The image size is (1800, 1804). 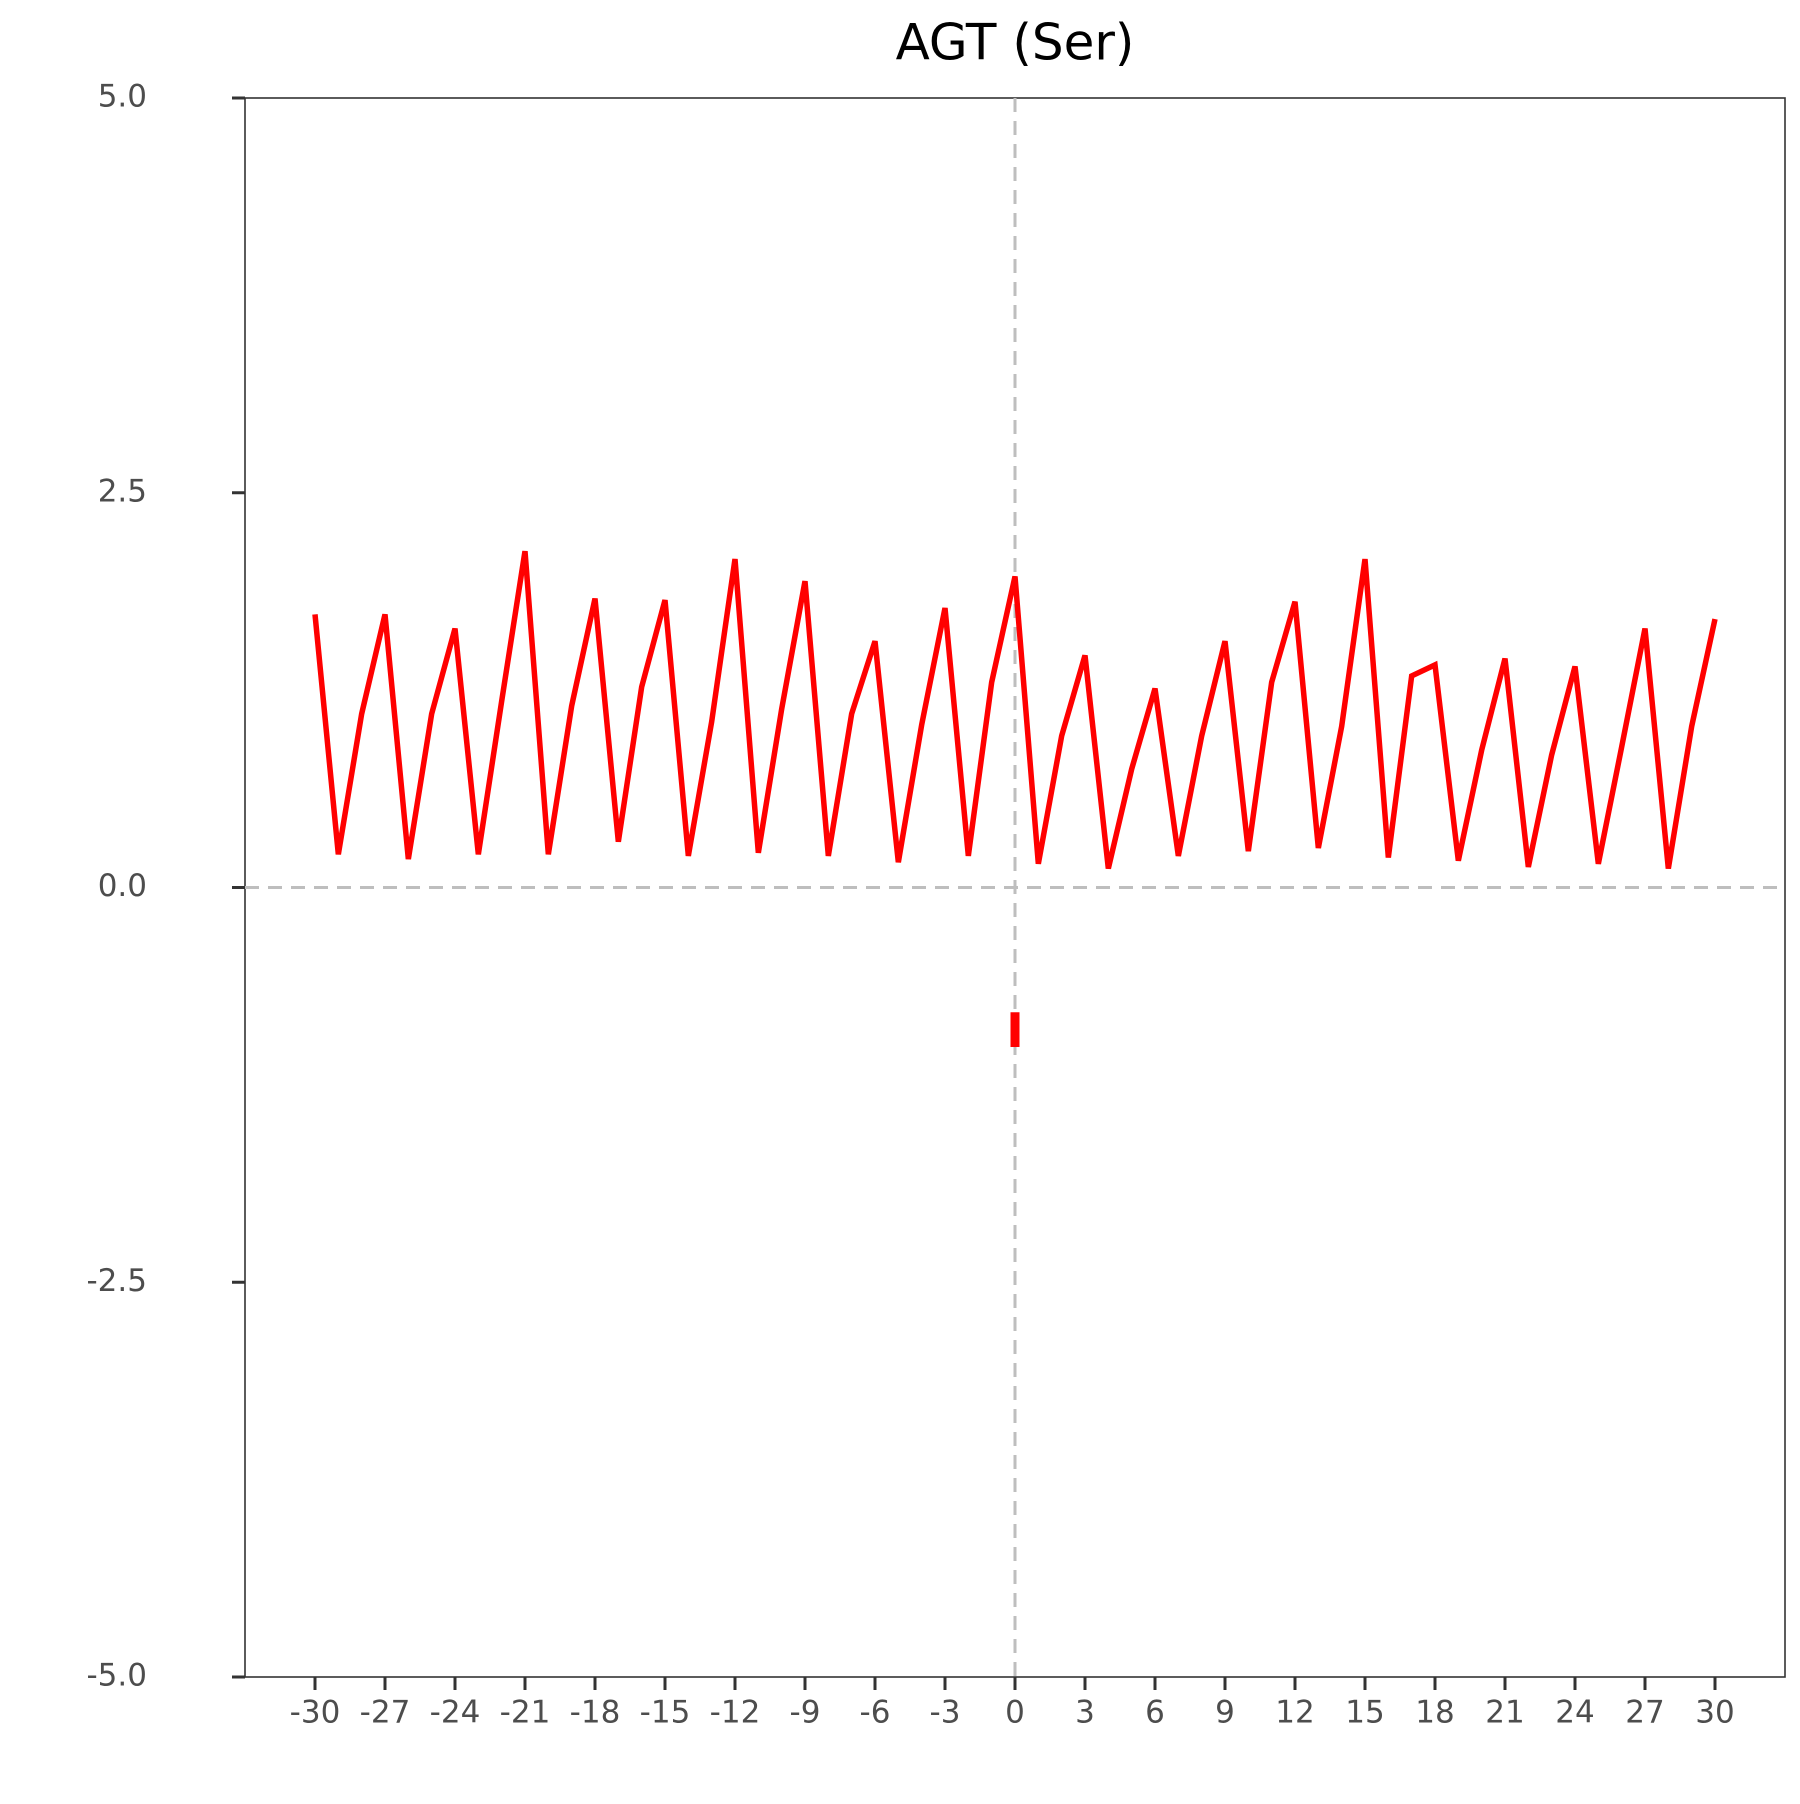 I want to click on x-tick-label: -15, so click(x=665, y=1713).